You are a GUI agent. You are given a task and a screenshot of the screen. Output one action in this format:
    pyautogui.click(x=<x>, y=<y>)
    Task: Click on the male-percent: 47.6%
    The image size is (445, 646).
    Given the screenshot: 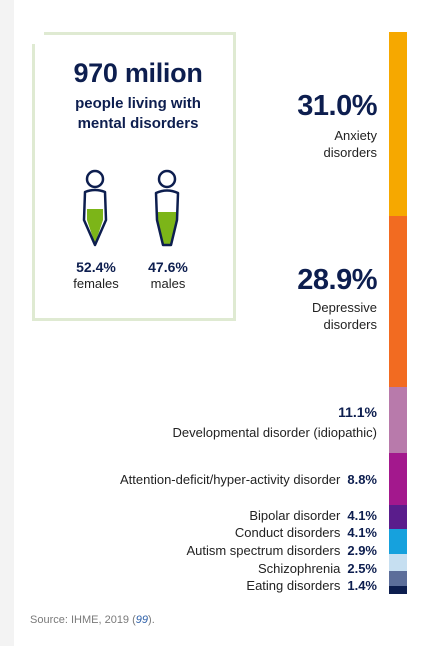 What is the action you would take?
    pyautogui.click(x=168, y=267)
    